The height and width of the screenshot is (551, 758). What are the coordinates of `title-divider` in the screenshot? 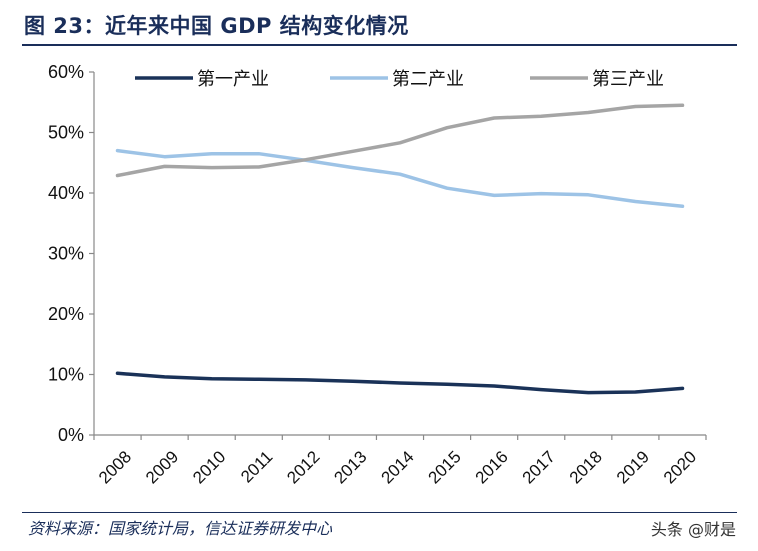 It's located at (379, 45).